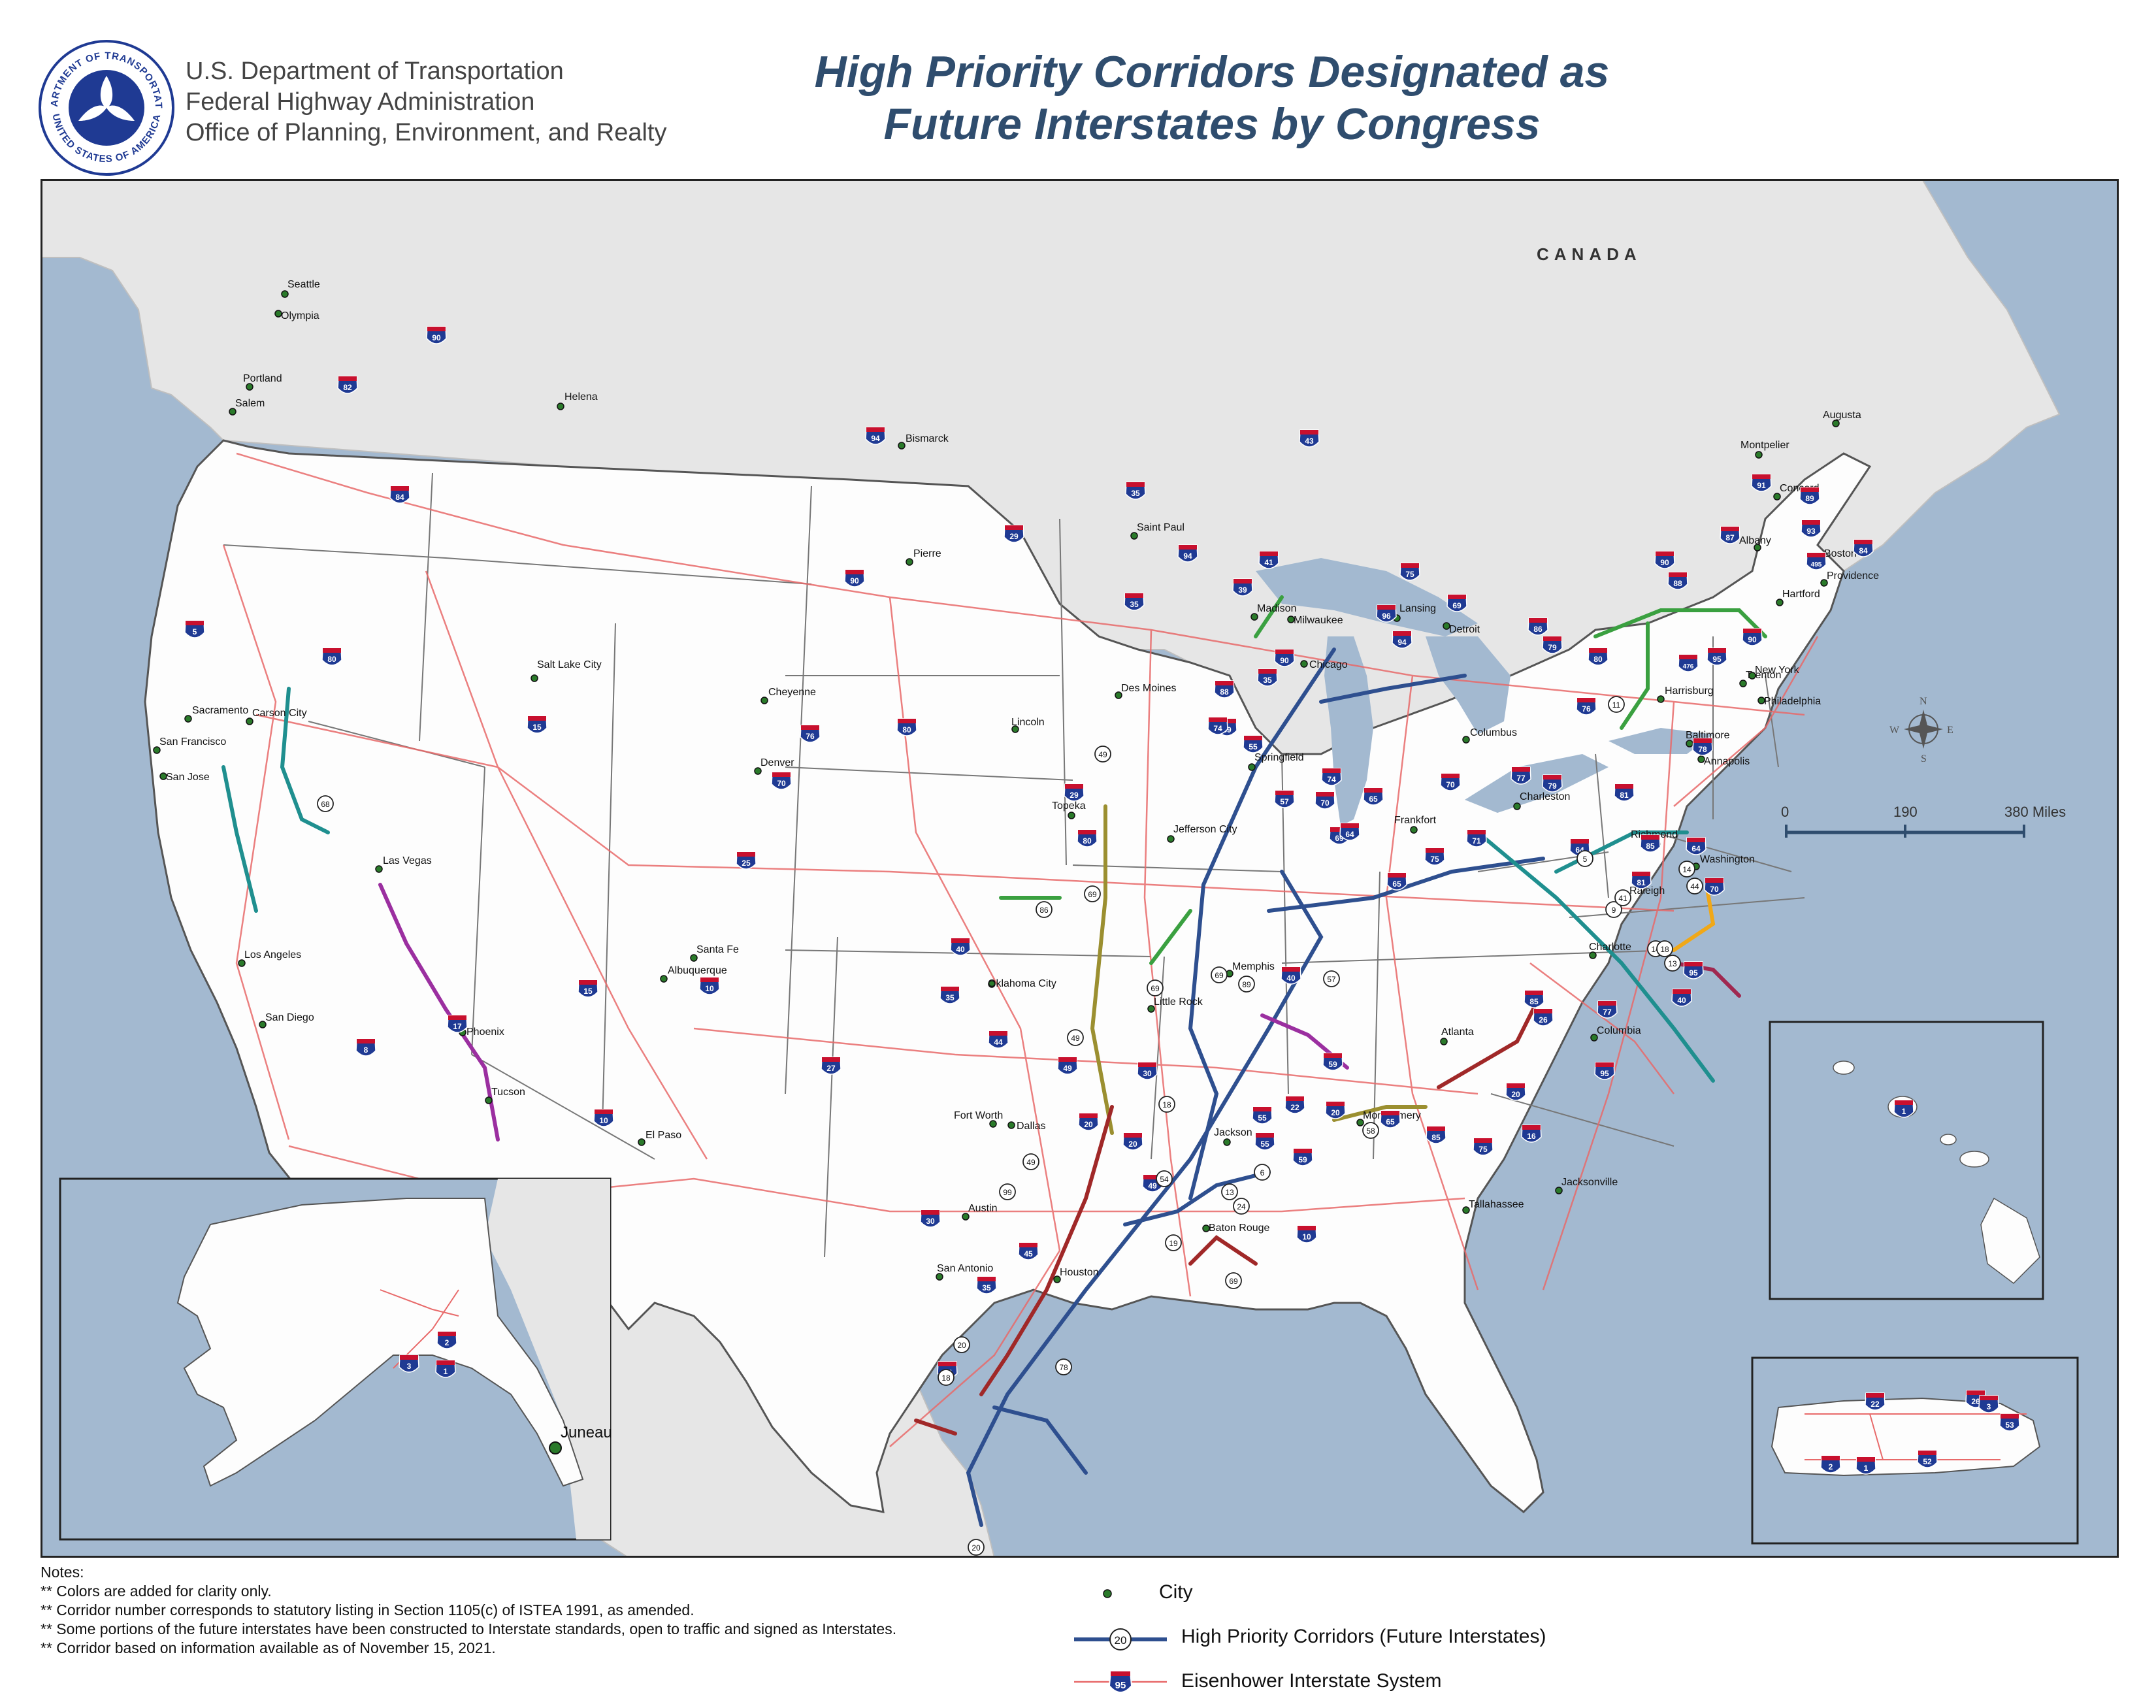 The width and height of the screenshot is (2156, 1708). I want to click on interstate-shield: 15, so click(588, 988).